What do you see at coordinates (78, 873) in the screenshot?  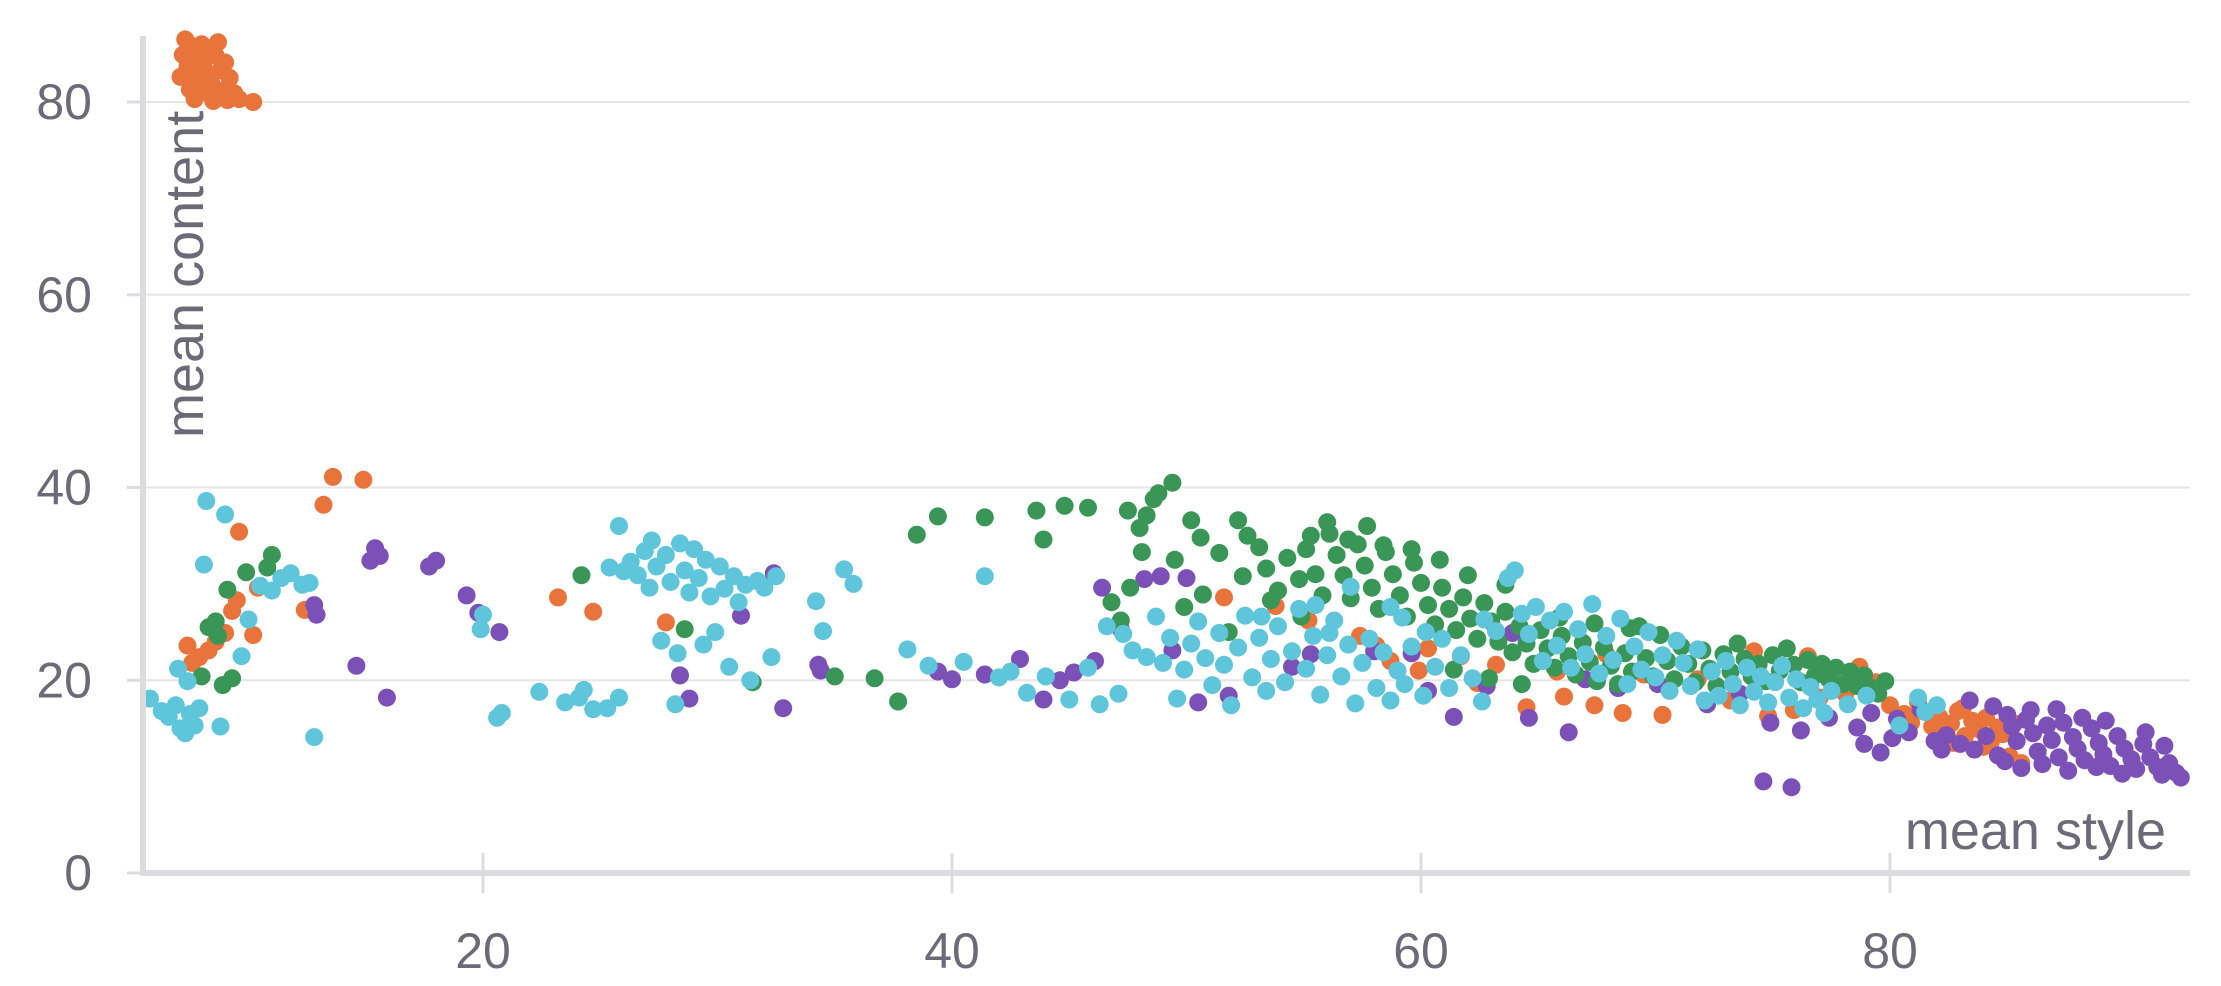 I see `y-tick-label: 0` at bounding box center [78, 873].